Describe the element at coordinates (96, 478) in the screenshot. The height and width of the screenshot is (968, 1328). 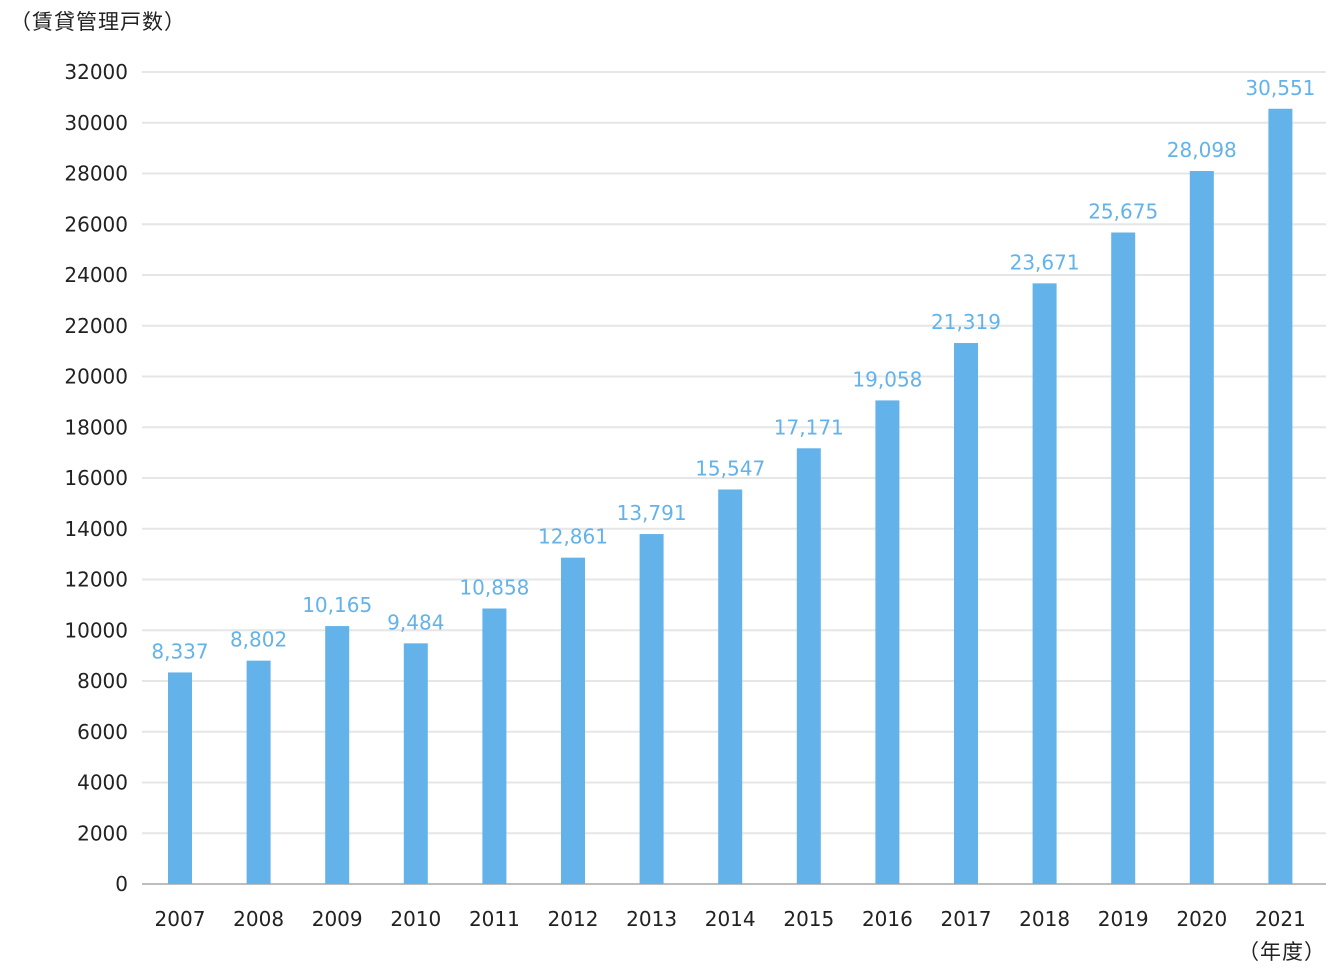
I see `y-tick-label: 16000` at that location.